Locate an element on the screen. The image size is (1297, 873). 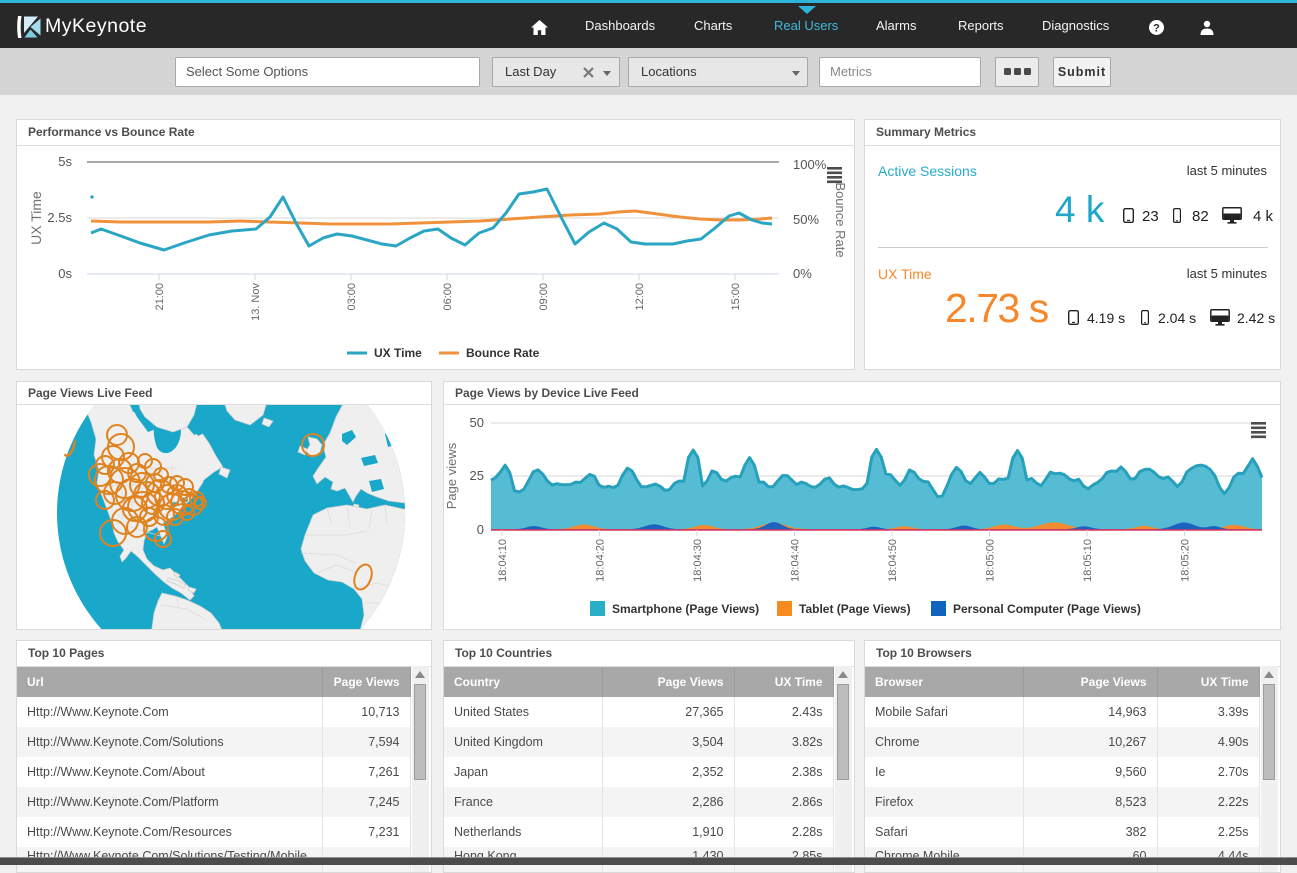
svg-text: 18:04:30 is located at coordinates (698, 560).